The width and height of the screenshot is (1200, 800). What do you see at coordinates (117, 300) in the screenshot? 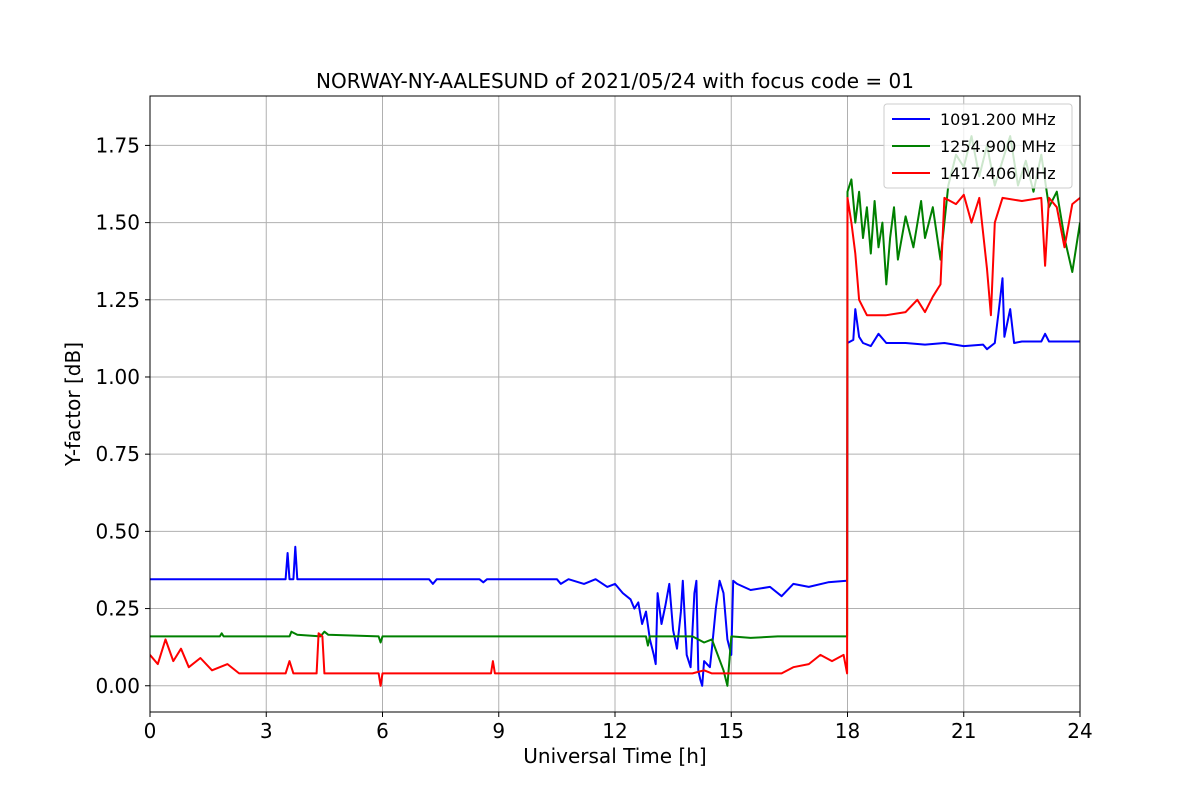
I see `y-tick-label: 1.25` at bounding box center [117, 300].